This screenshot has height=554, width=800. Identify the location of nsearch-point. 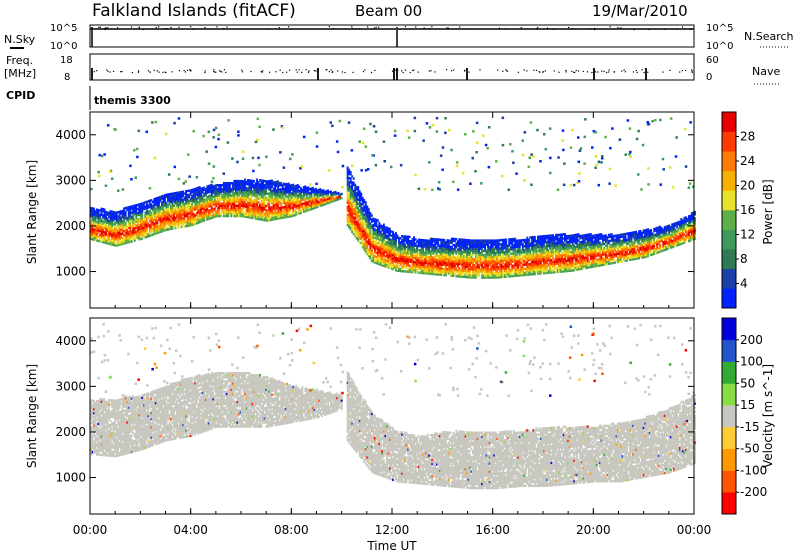
(131, 27).